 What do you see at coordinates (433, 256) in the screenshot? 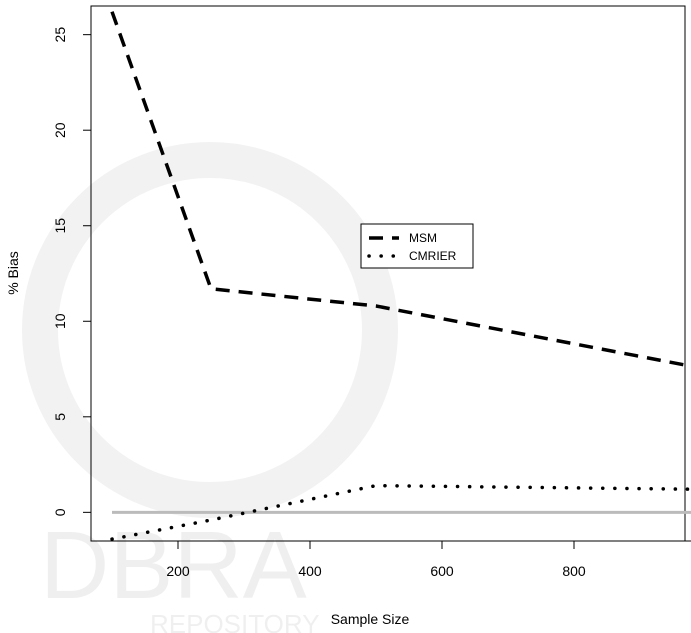
I see `legend-label-cmrier: CMRIER` at bounding box center [433, 256].